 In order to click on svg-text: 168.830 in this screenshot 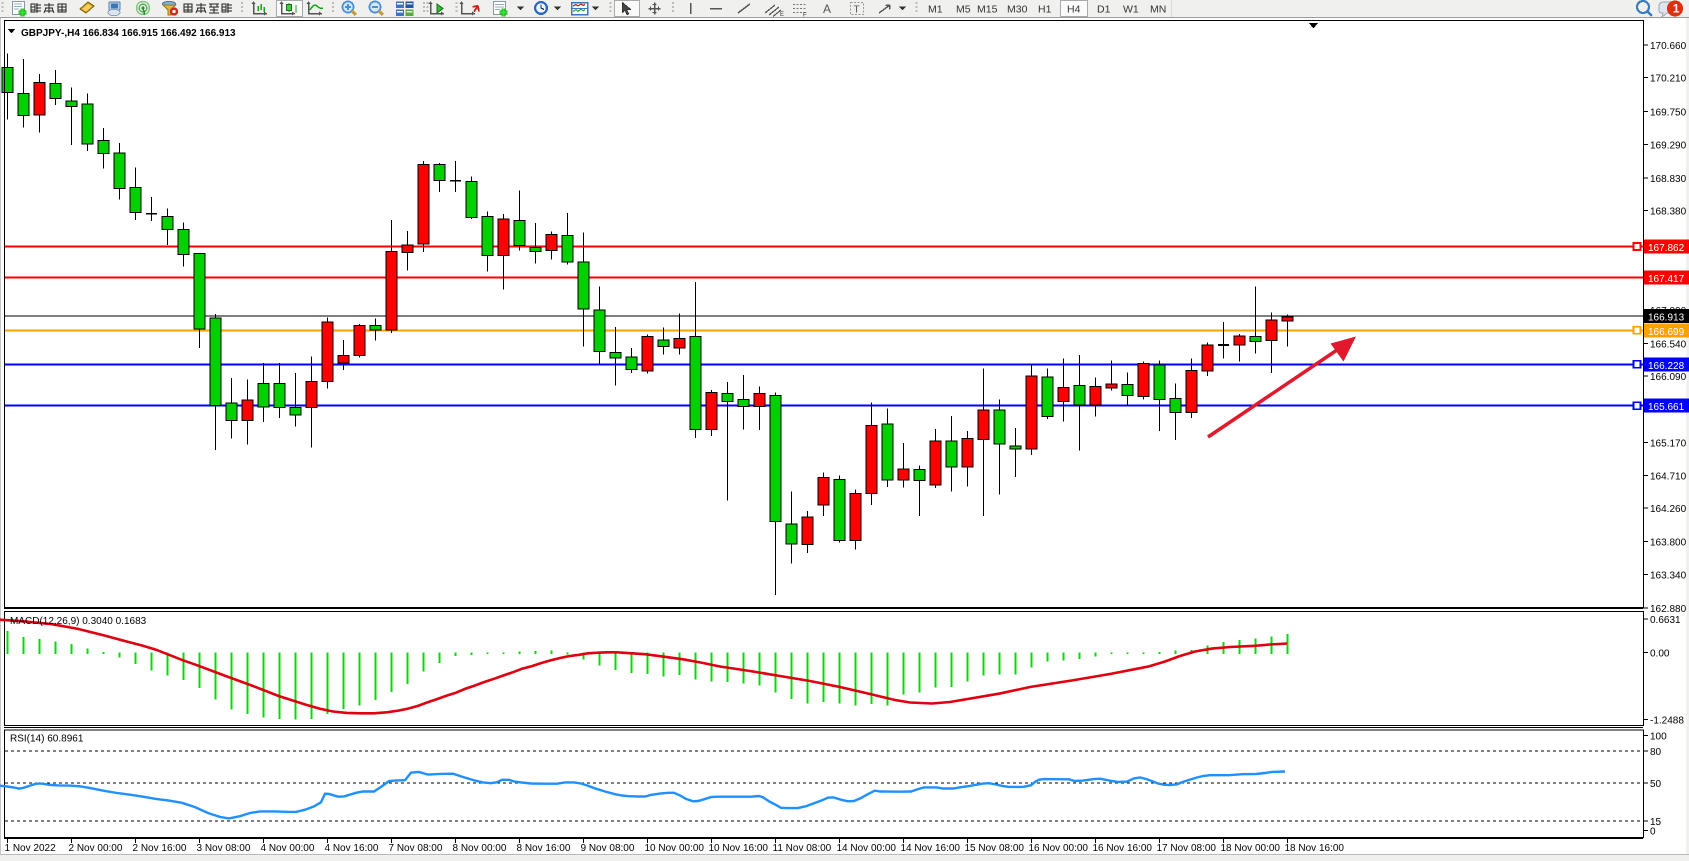, I will do `click(1668, 179)`.